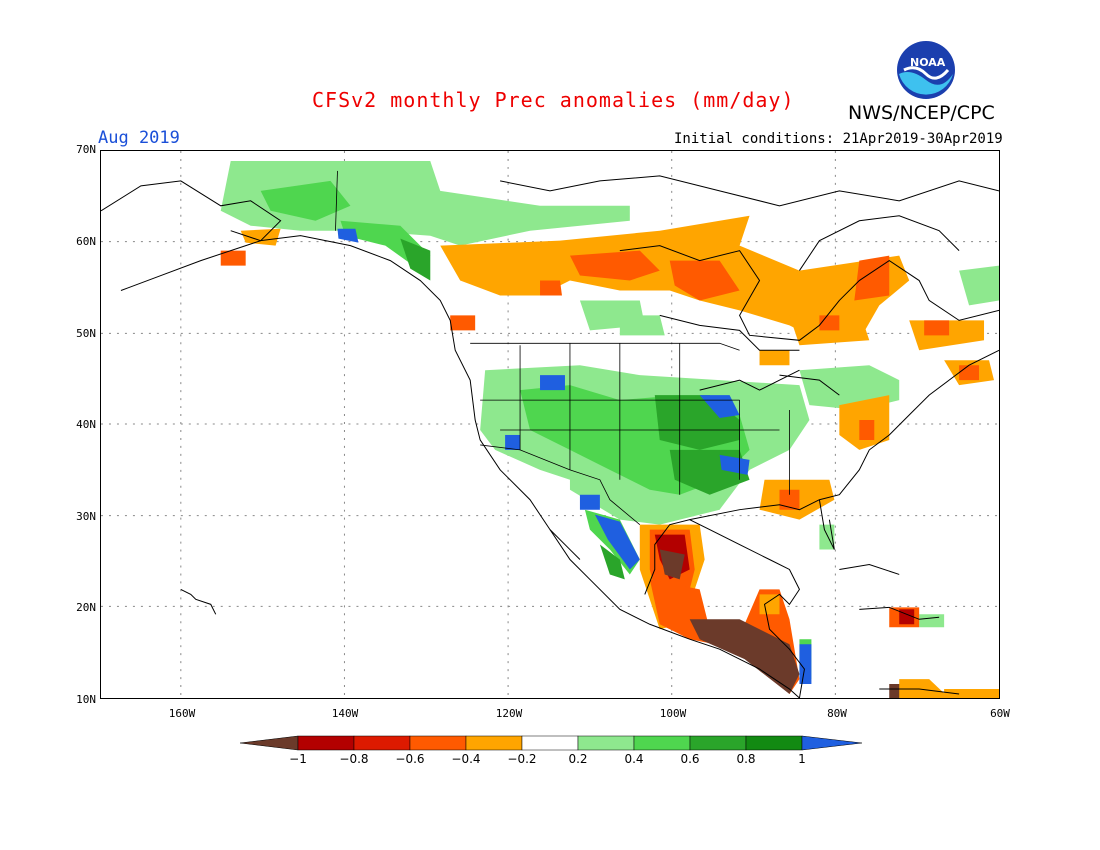 The image size is (1100, 850). I want to click on colorbar, so click(551, 743).